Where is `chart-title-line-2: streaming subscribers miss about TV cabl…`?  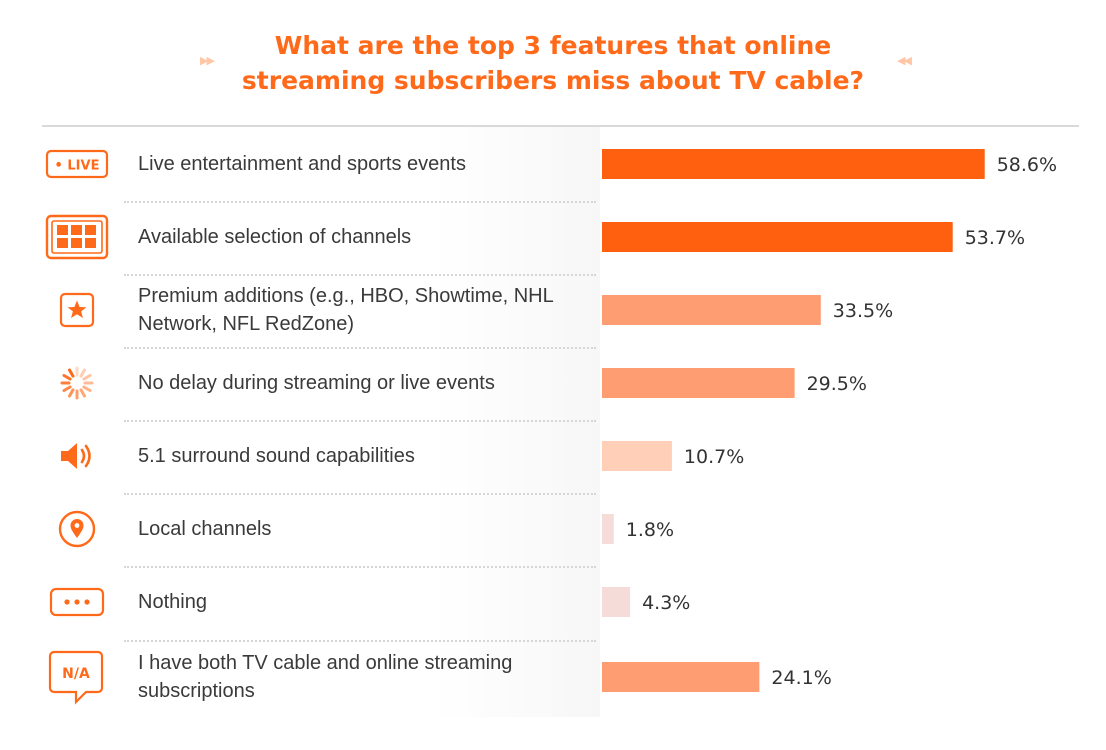
chart-title-line-2: streaming subscribers miss about TV cabl… is located at coordinates (553, 80).